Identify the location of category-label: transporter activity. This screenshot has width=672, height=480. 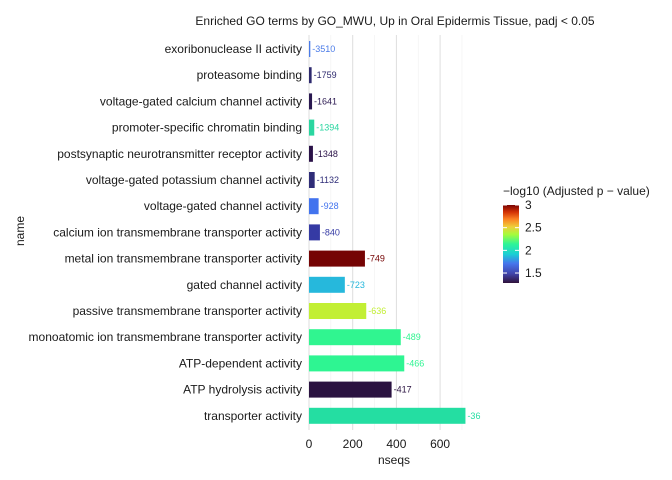
(253, 416).